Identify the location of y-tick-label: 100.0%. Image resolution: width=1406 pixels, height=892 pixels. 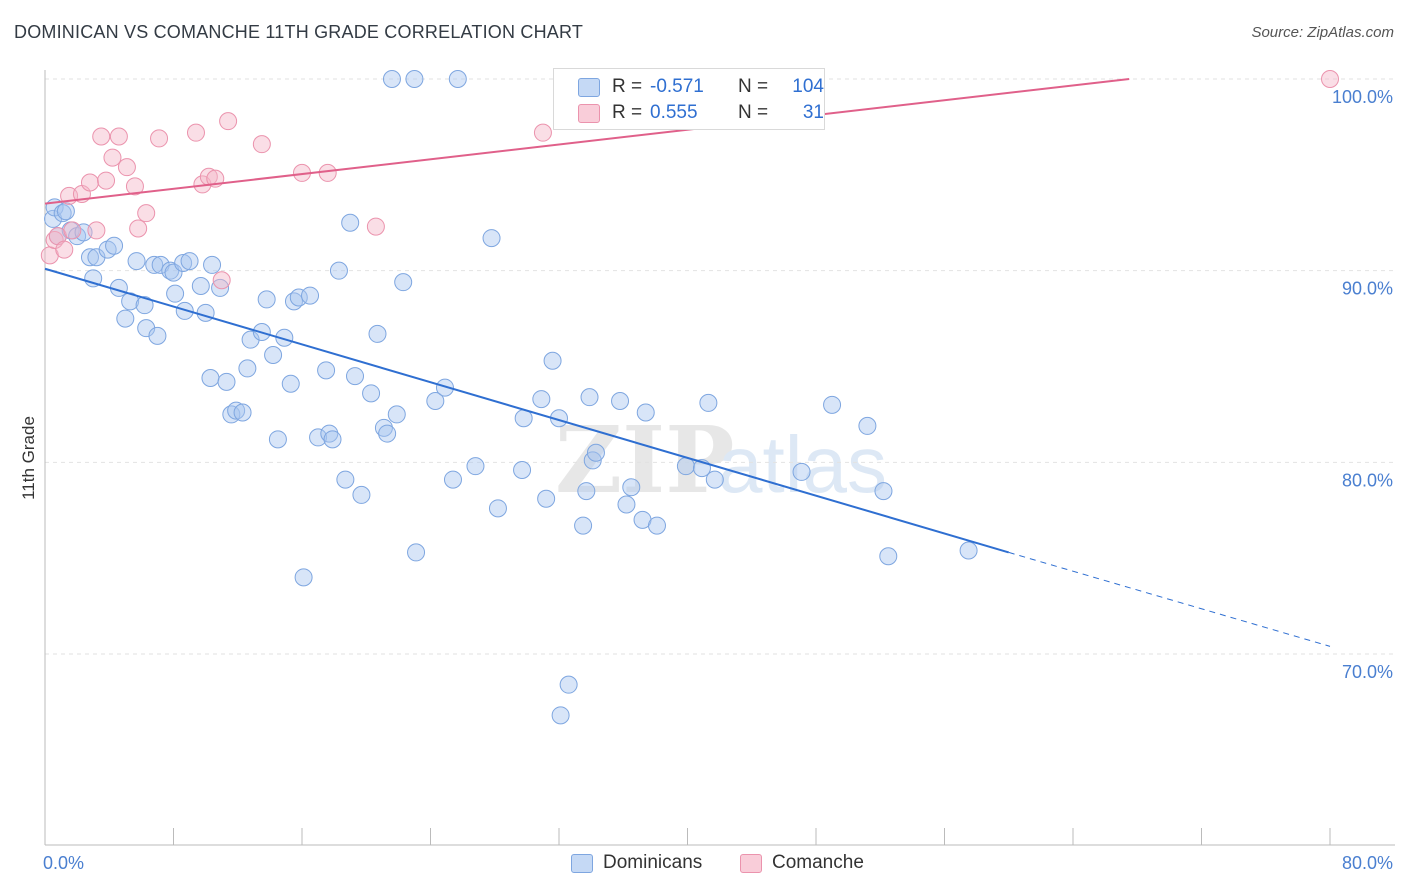
(1362, 97).